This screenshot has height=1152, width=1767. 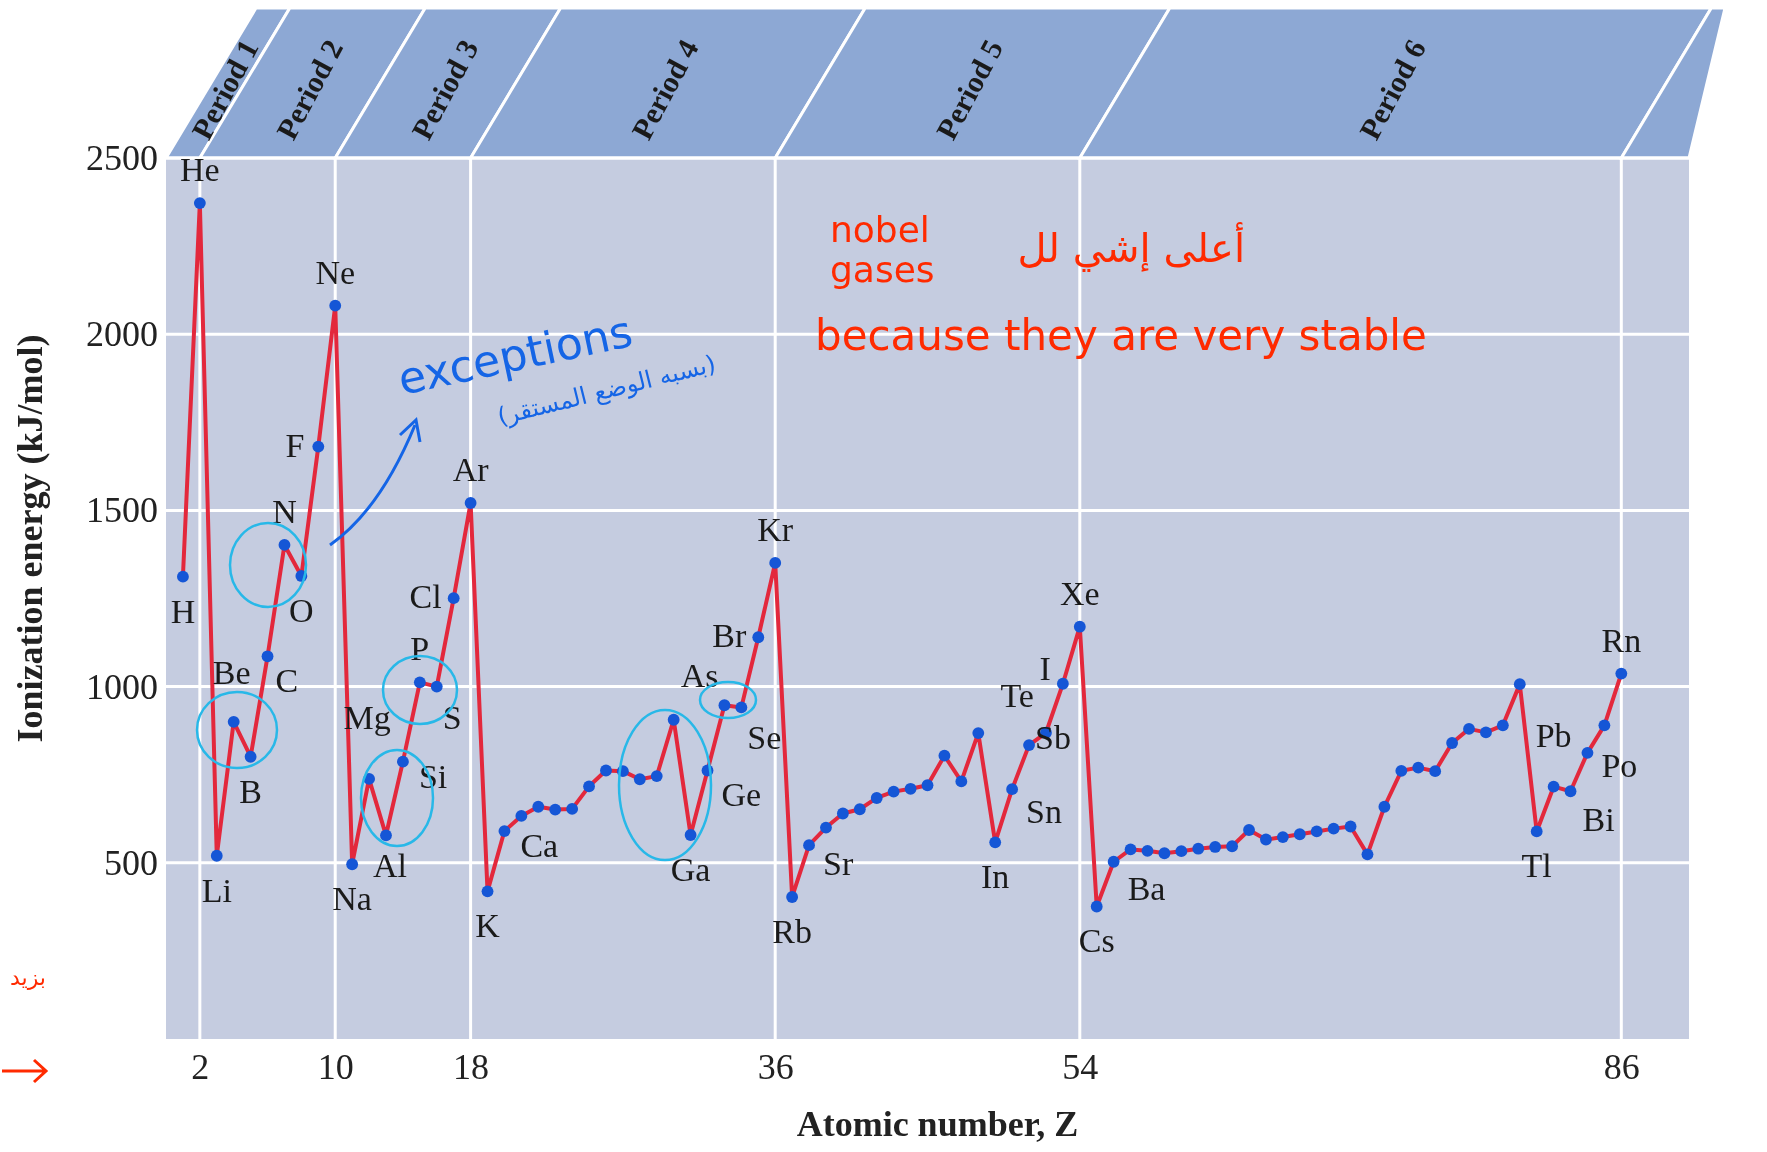 What do you see at coordinates (792, 931) in the screenshot?
I see `annotation: Rb` at bounding box center [792, 931].